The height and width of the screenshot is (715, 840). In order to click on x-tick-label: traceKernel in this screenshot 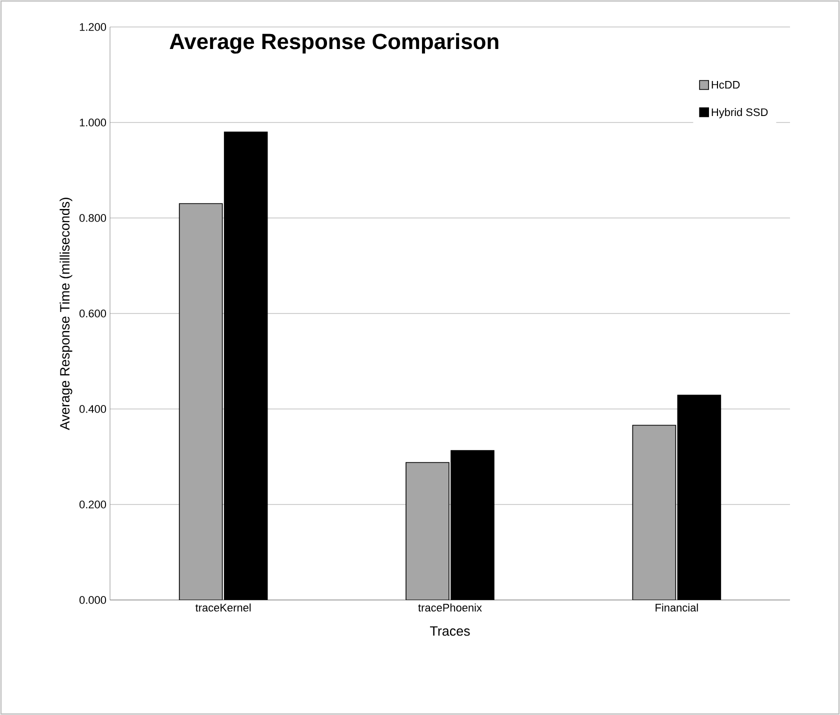, I will do `click(223, 608)`.